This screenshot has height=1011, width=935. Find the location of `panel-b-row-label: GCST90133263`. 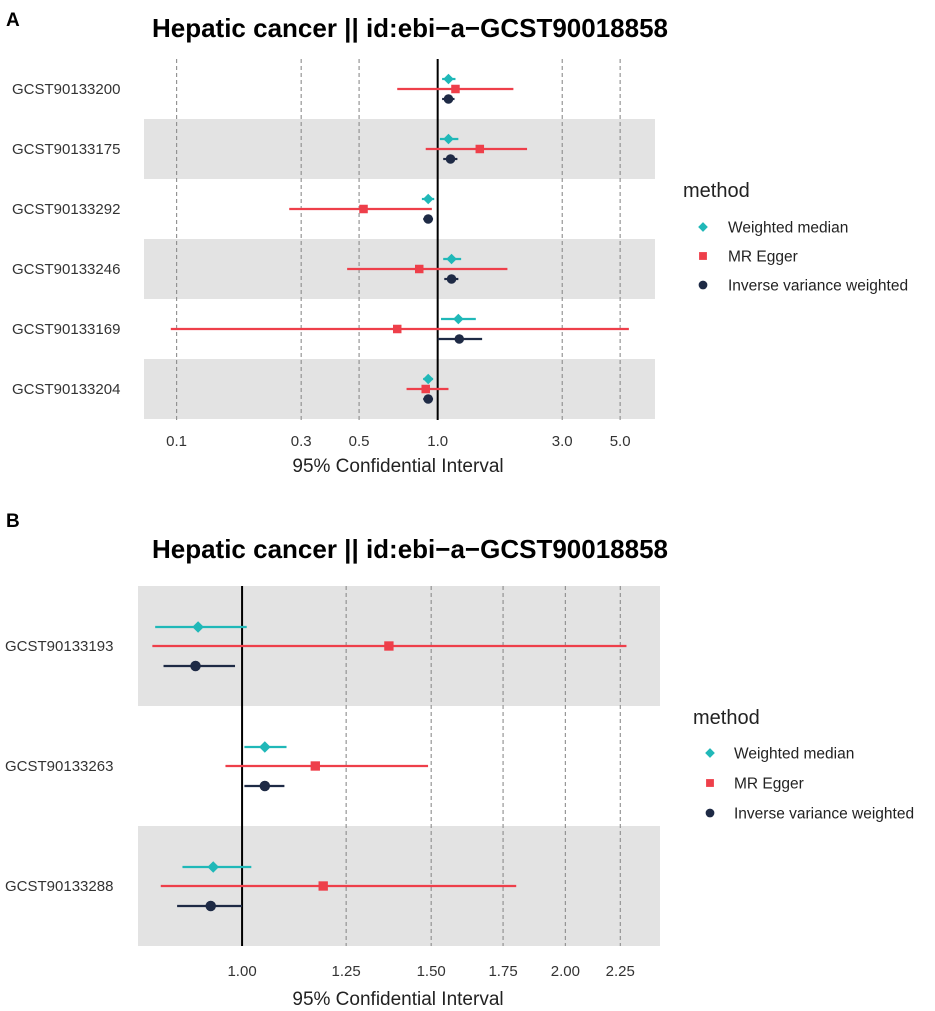

panel-b-row-label: GCST90133263 is located at coordinates (59, 766).